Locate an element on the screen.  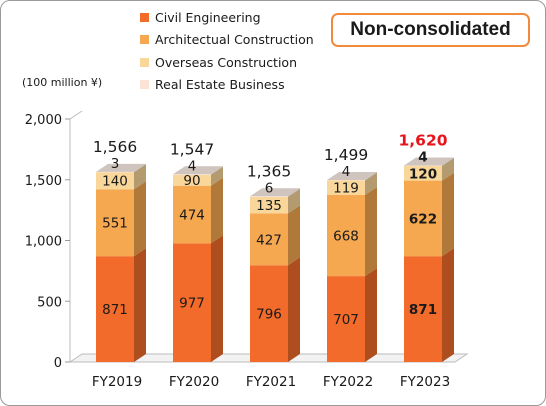
bar-architectural-FY2019 is located at coordinates (115, 223).